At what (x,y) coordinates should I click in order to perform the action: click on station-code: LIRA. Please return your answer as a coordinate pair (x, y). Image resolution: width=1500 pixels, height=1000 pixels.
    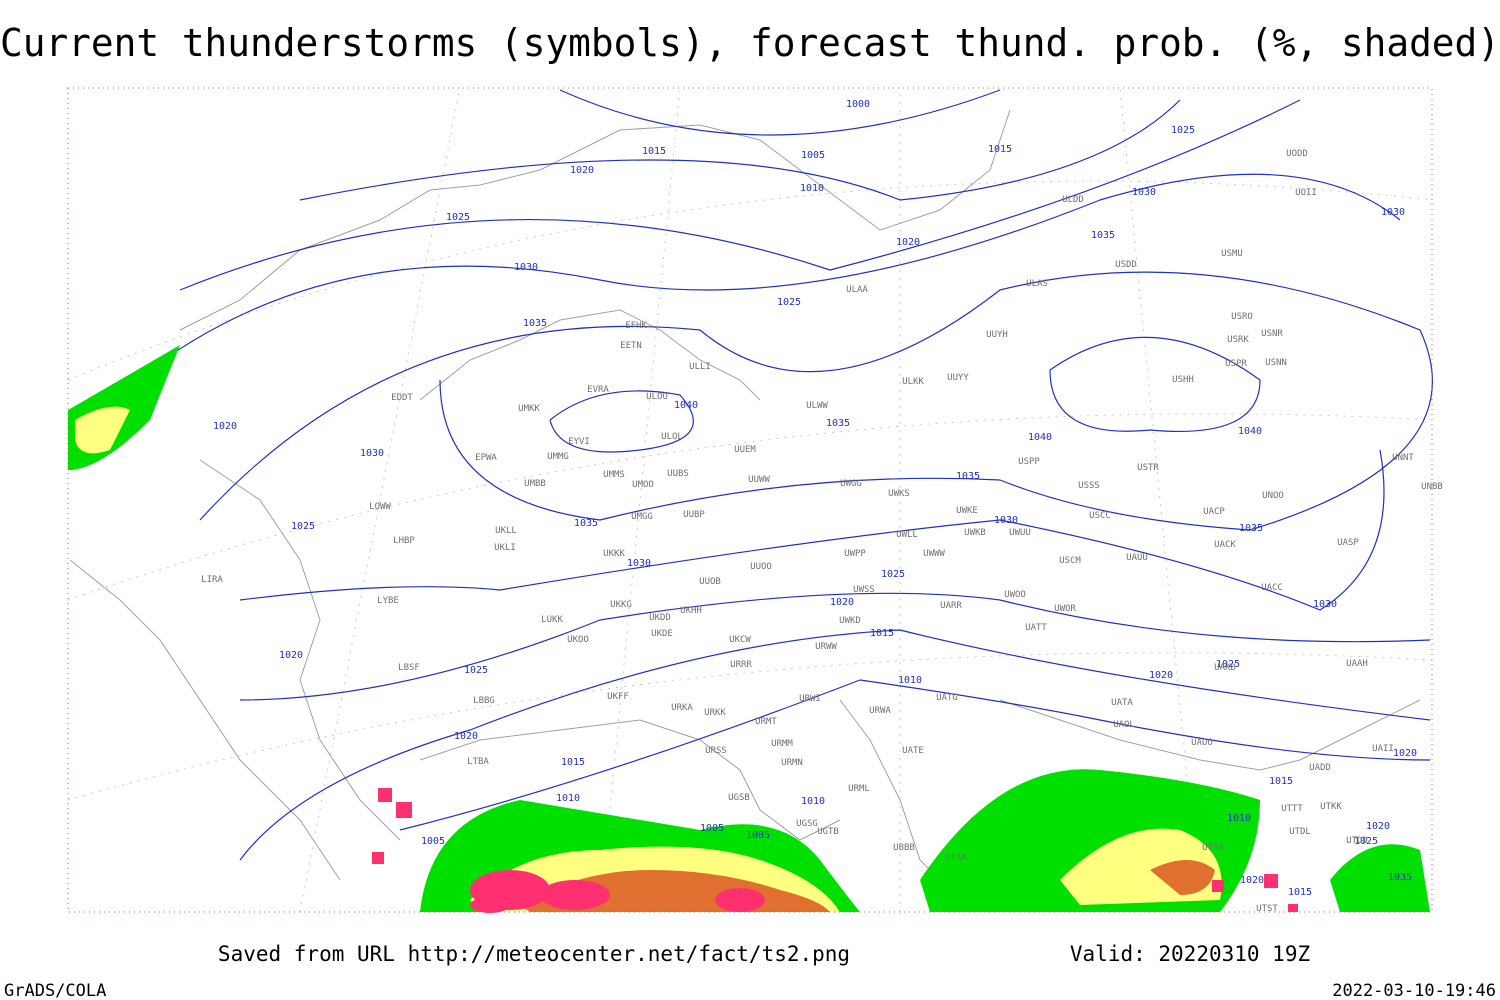
    Looking at the image, I should click on (212, 580).